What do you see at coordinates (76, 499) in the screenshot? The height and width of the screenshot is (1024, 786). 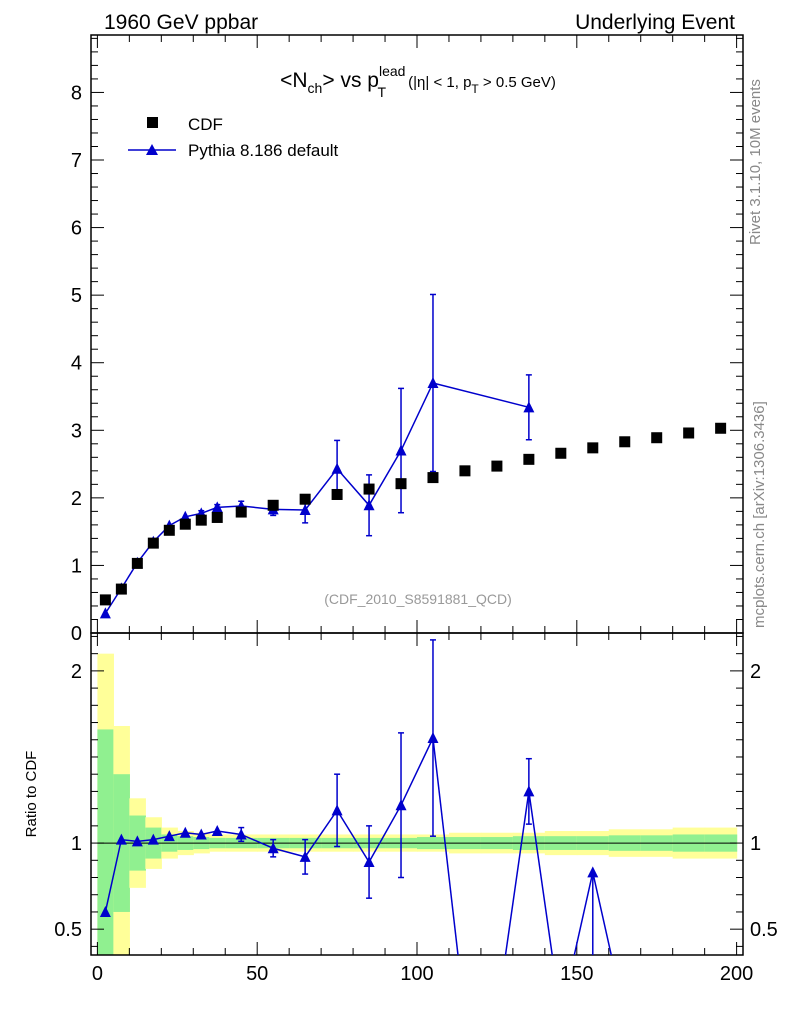 I see `main-y-tick-label: 2` at bounding box center [76, 499].